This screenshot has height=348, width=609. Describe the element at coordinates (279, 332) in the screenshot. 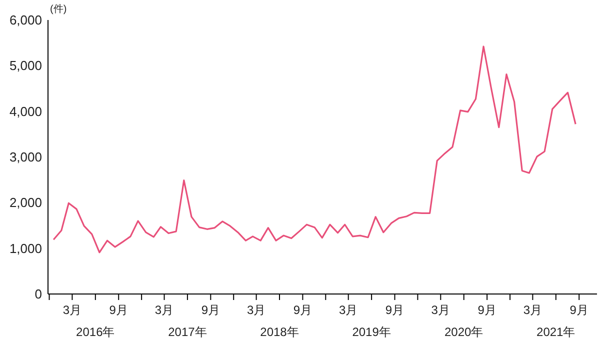

I see `text: 2018年` at that location.